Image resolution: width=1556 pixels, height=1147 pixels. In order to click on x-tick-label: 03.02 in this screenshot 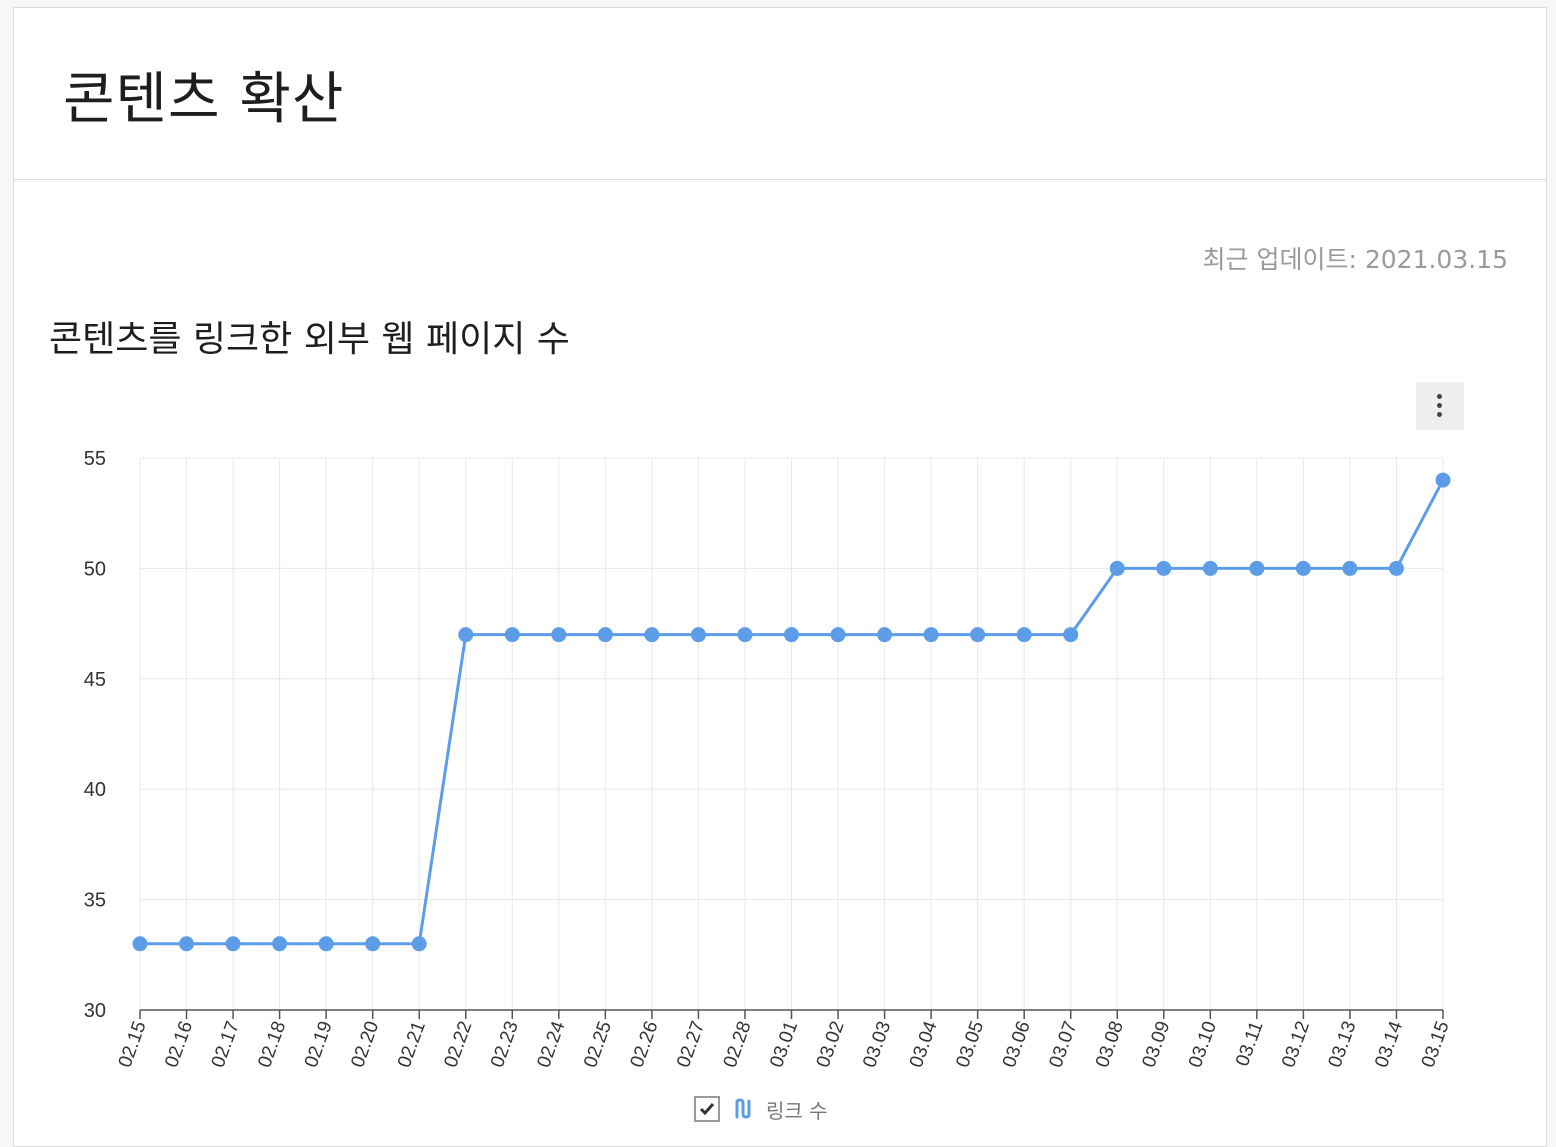, I will do `click(831, 1045)`.